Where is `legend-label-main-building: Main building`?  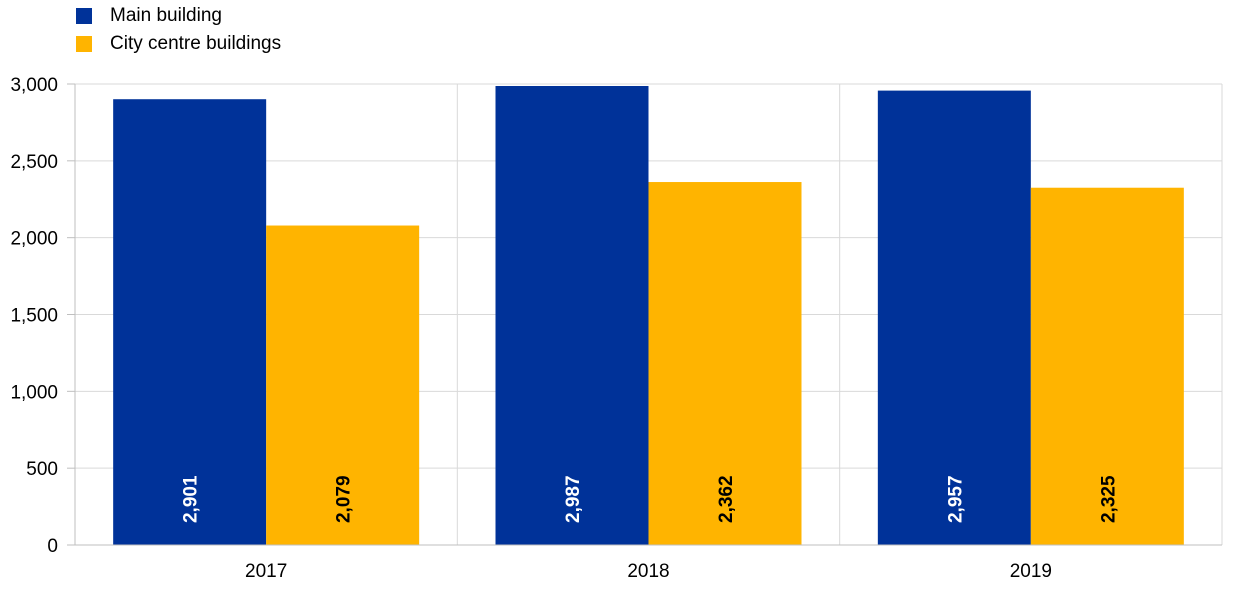 legend-label-main-building: Main building is located at coordinates (166, 15).